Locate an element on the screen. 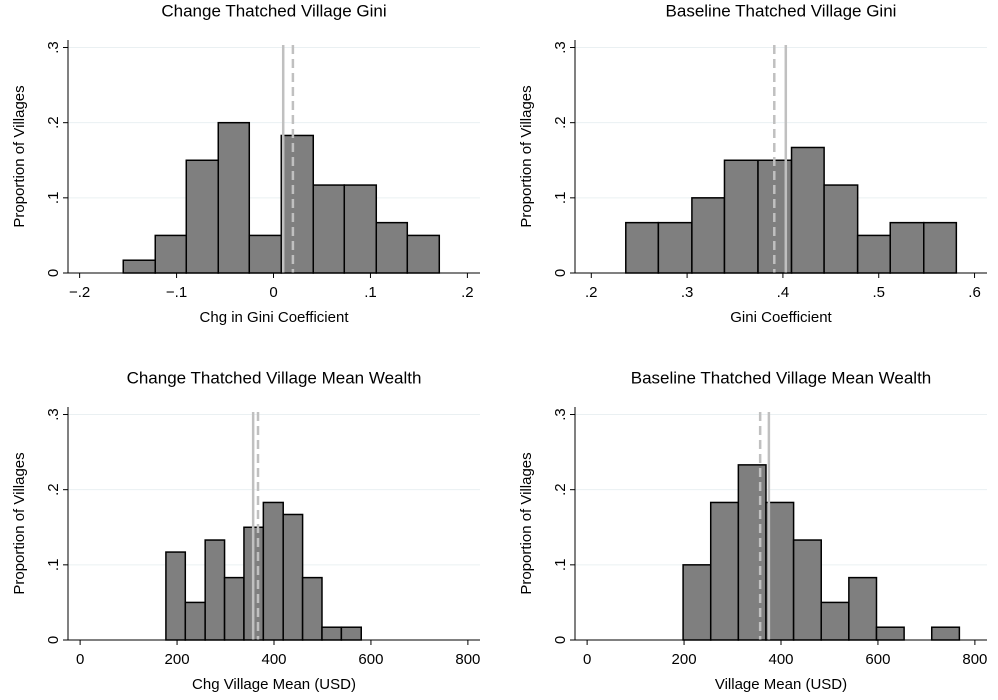 The image size is (998, 700). x-axis-label: Chg in Gini Coefficient is located at coordinates (275, 317).